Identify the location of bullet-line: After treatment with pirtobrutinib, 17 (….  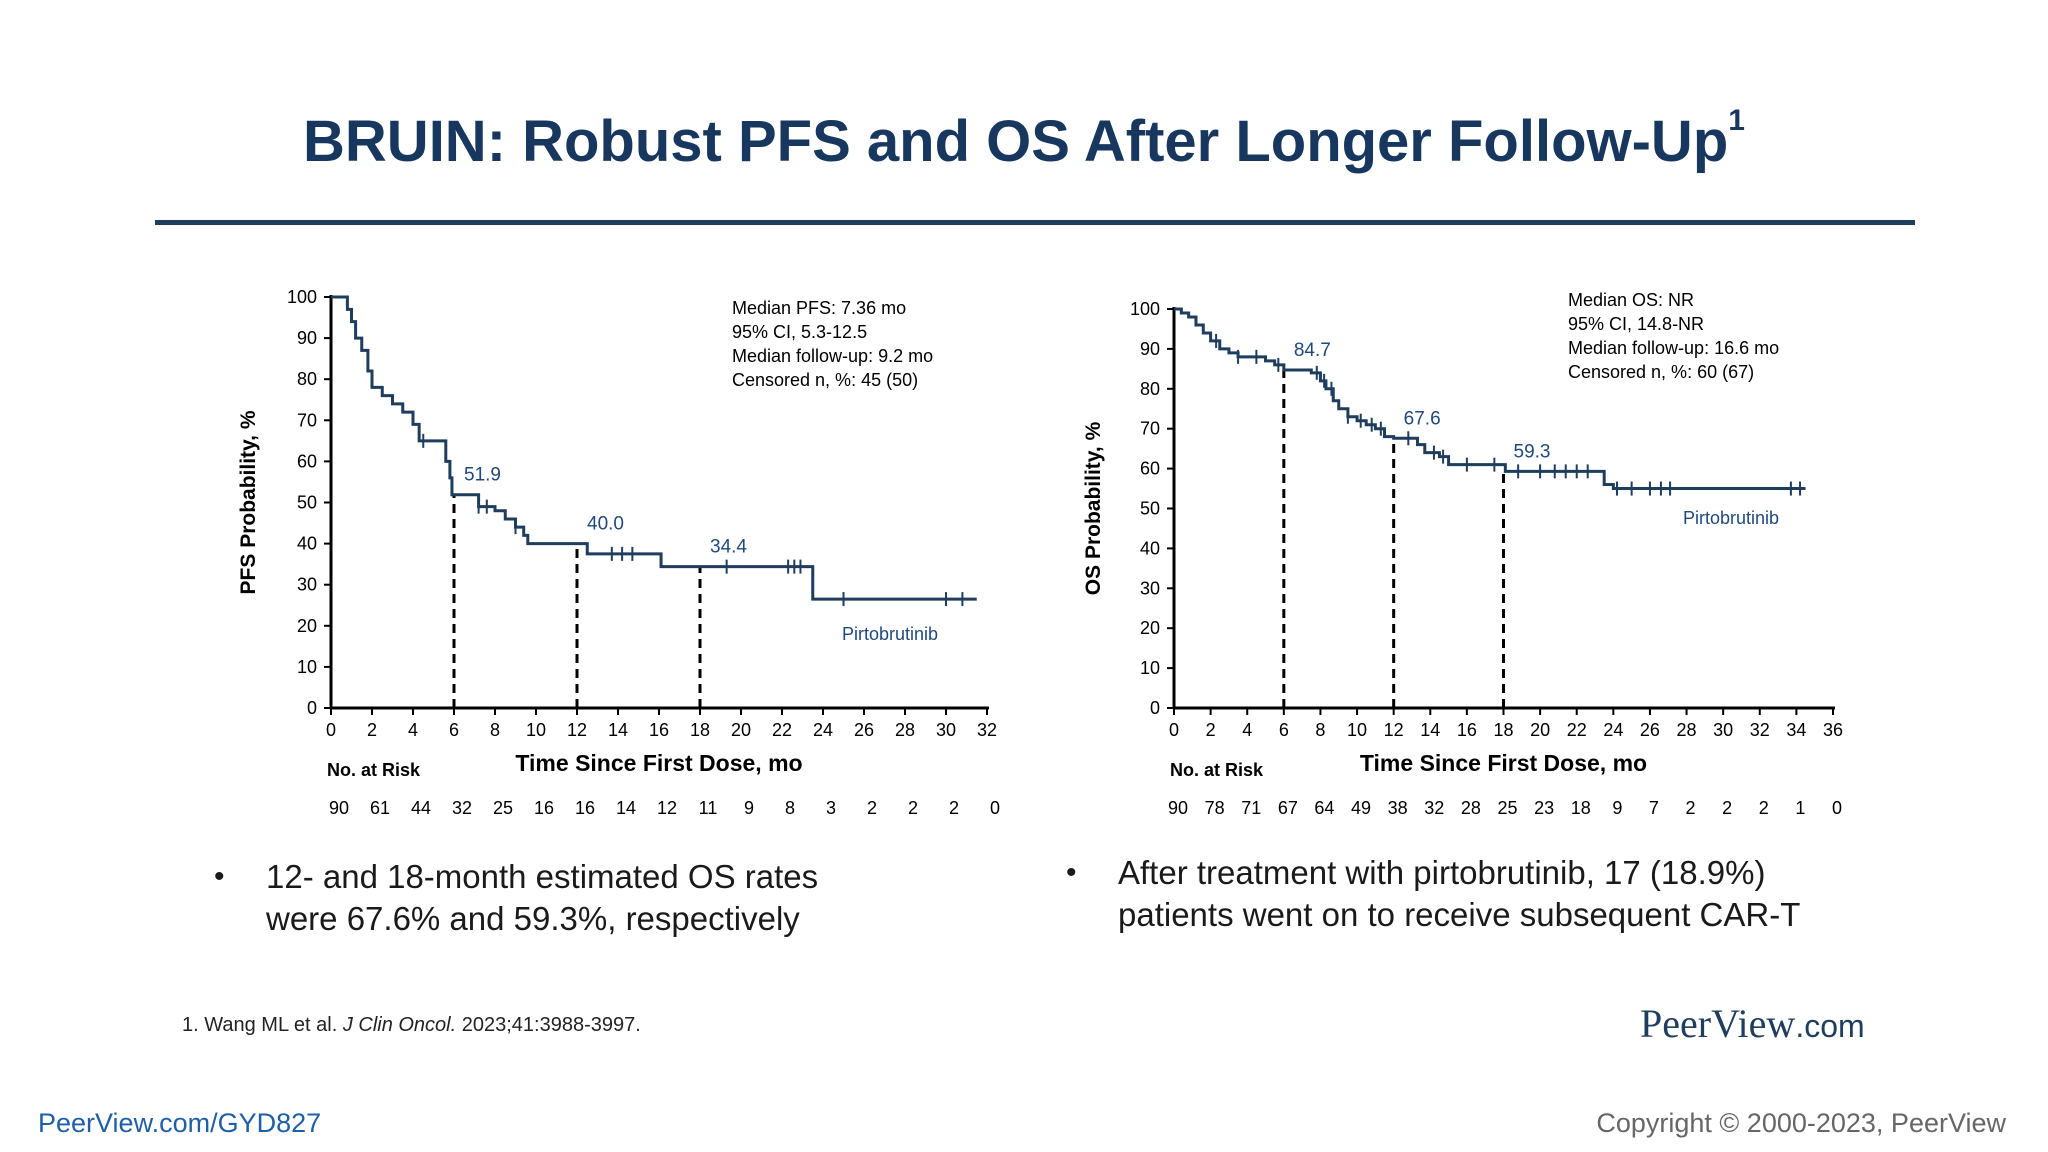
(1442, 872).